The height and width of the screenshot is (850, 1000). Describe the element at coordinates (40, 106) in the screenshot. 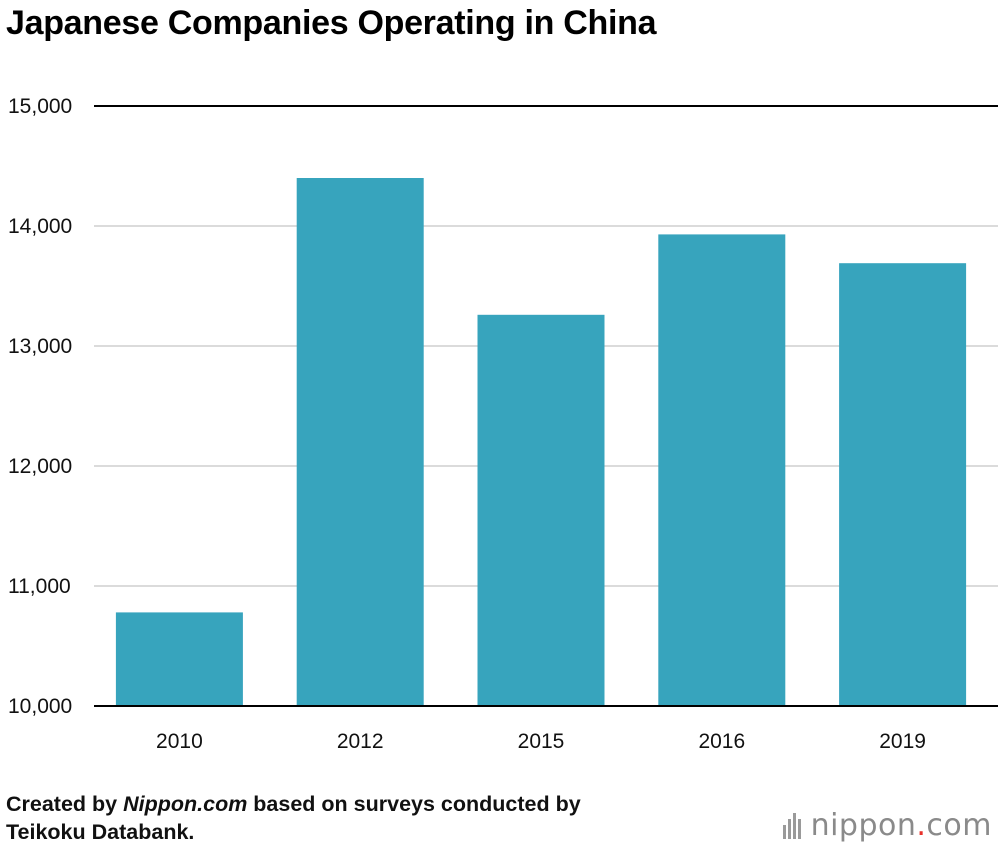

I see `y-tick-label: 15,000` at that location.